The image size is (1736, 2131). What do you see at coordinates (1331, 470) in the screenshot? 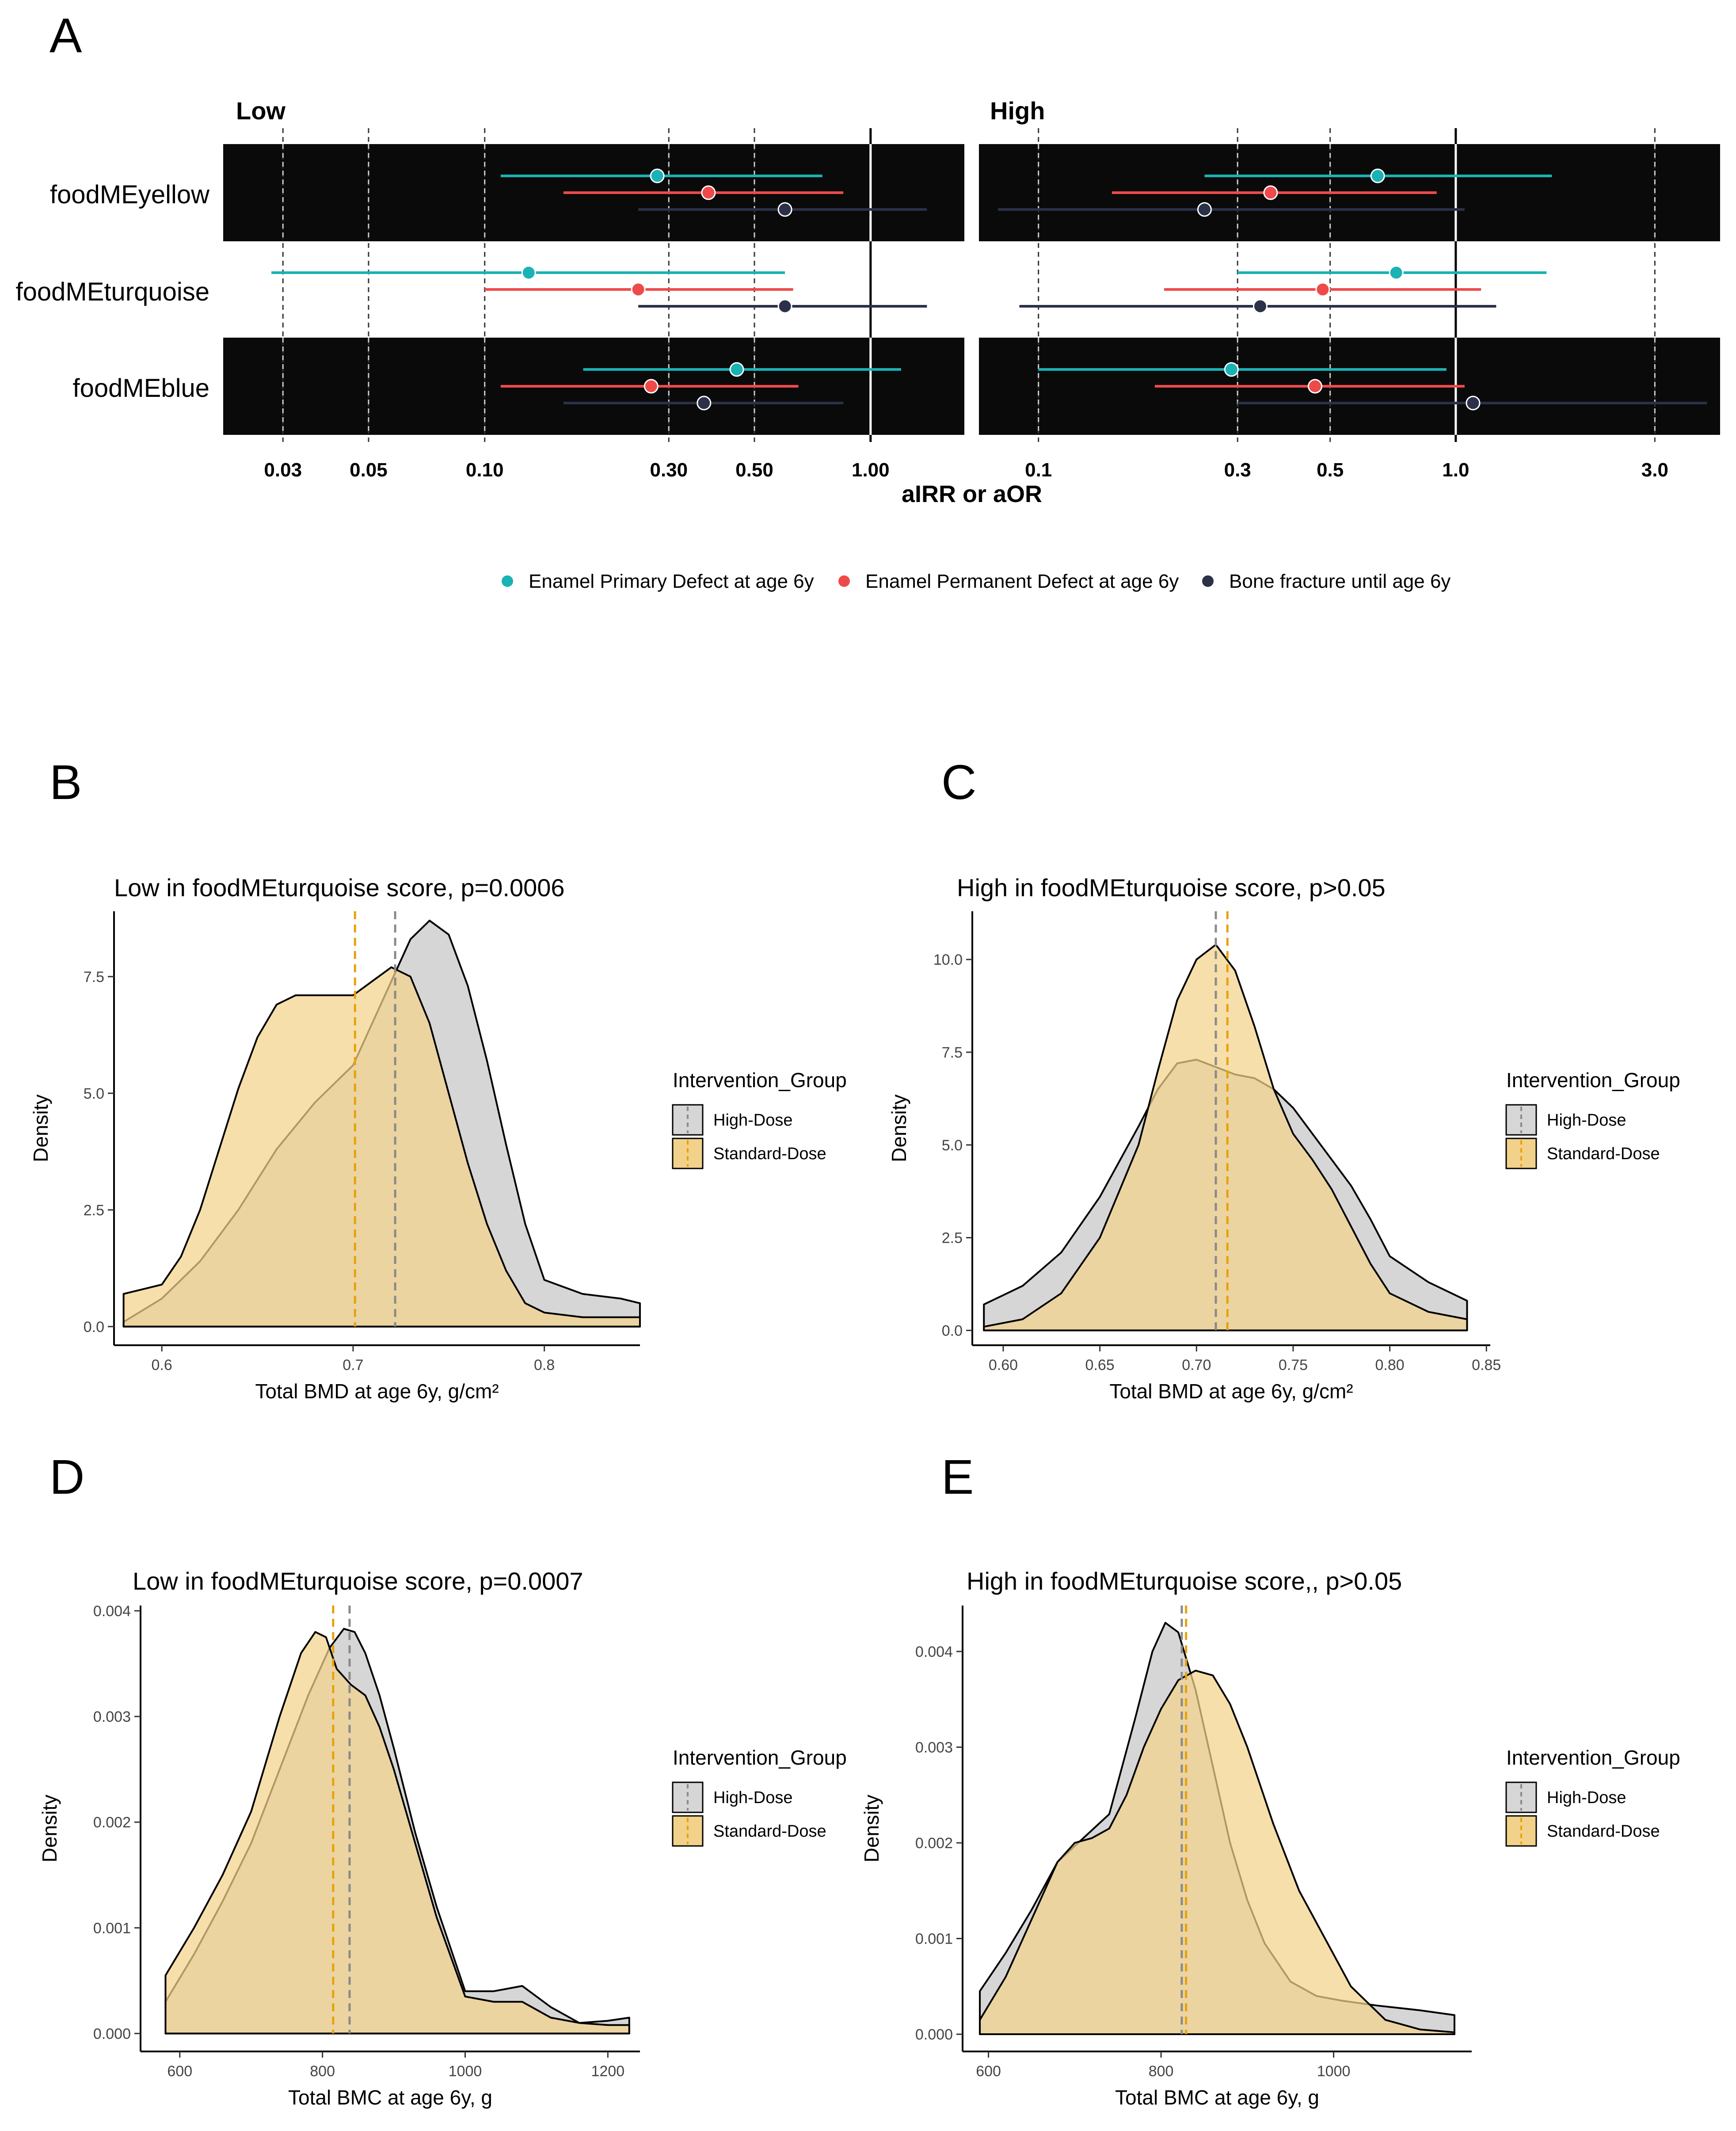
I see `x-tick-label-high-2: 0.5` at bounding box center [1331, 470].